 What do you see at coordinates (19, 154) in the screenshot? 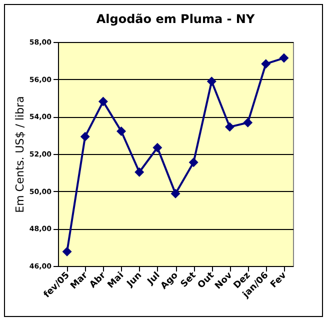
I see `y-axis-title: Em Cents. US$ / libra` at bounding box center [19, 154].